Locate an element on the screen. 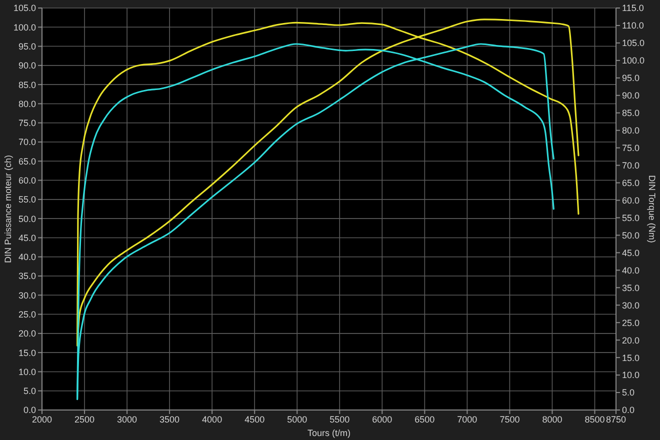 This screenshot has height=440, width=660. y2-tick-label: 10.0 is located at coordinates (631, 375).